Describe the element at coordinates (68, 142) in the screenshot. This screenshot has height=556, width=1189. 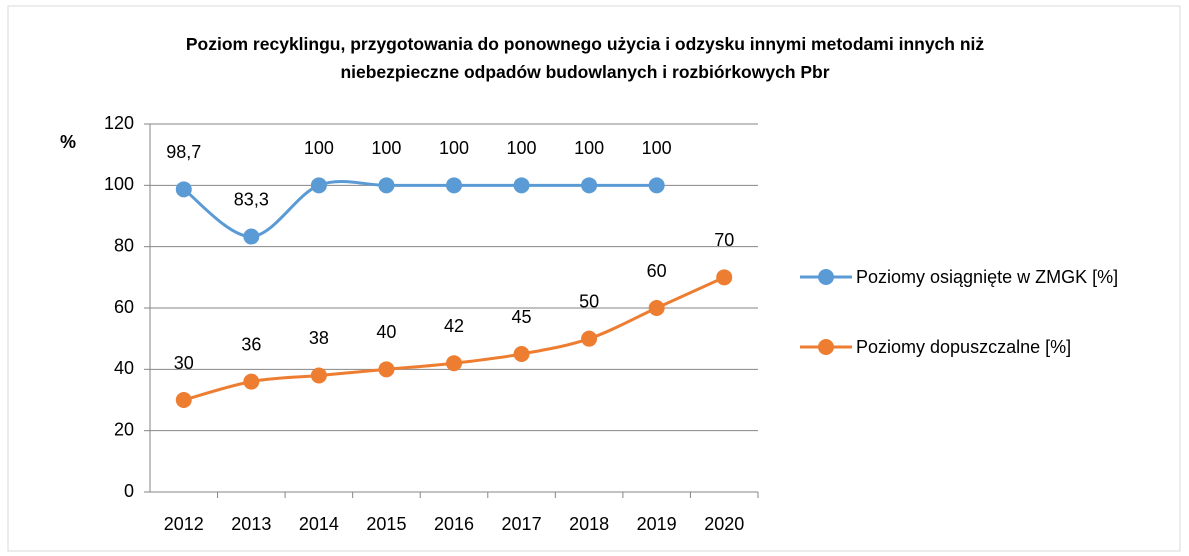
I see `y-axis-label: %` at that location.